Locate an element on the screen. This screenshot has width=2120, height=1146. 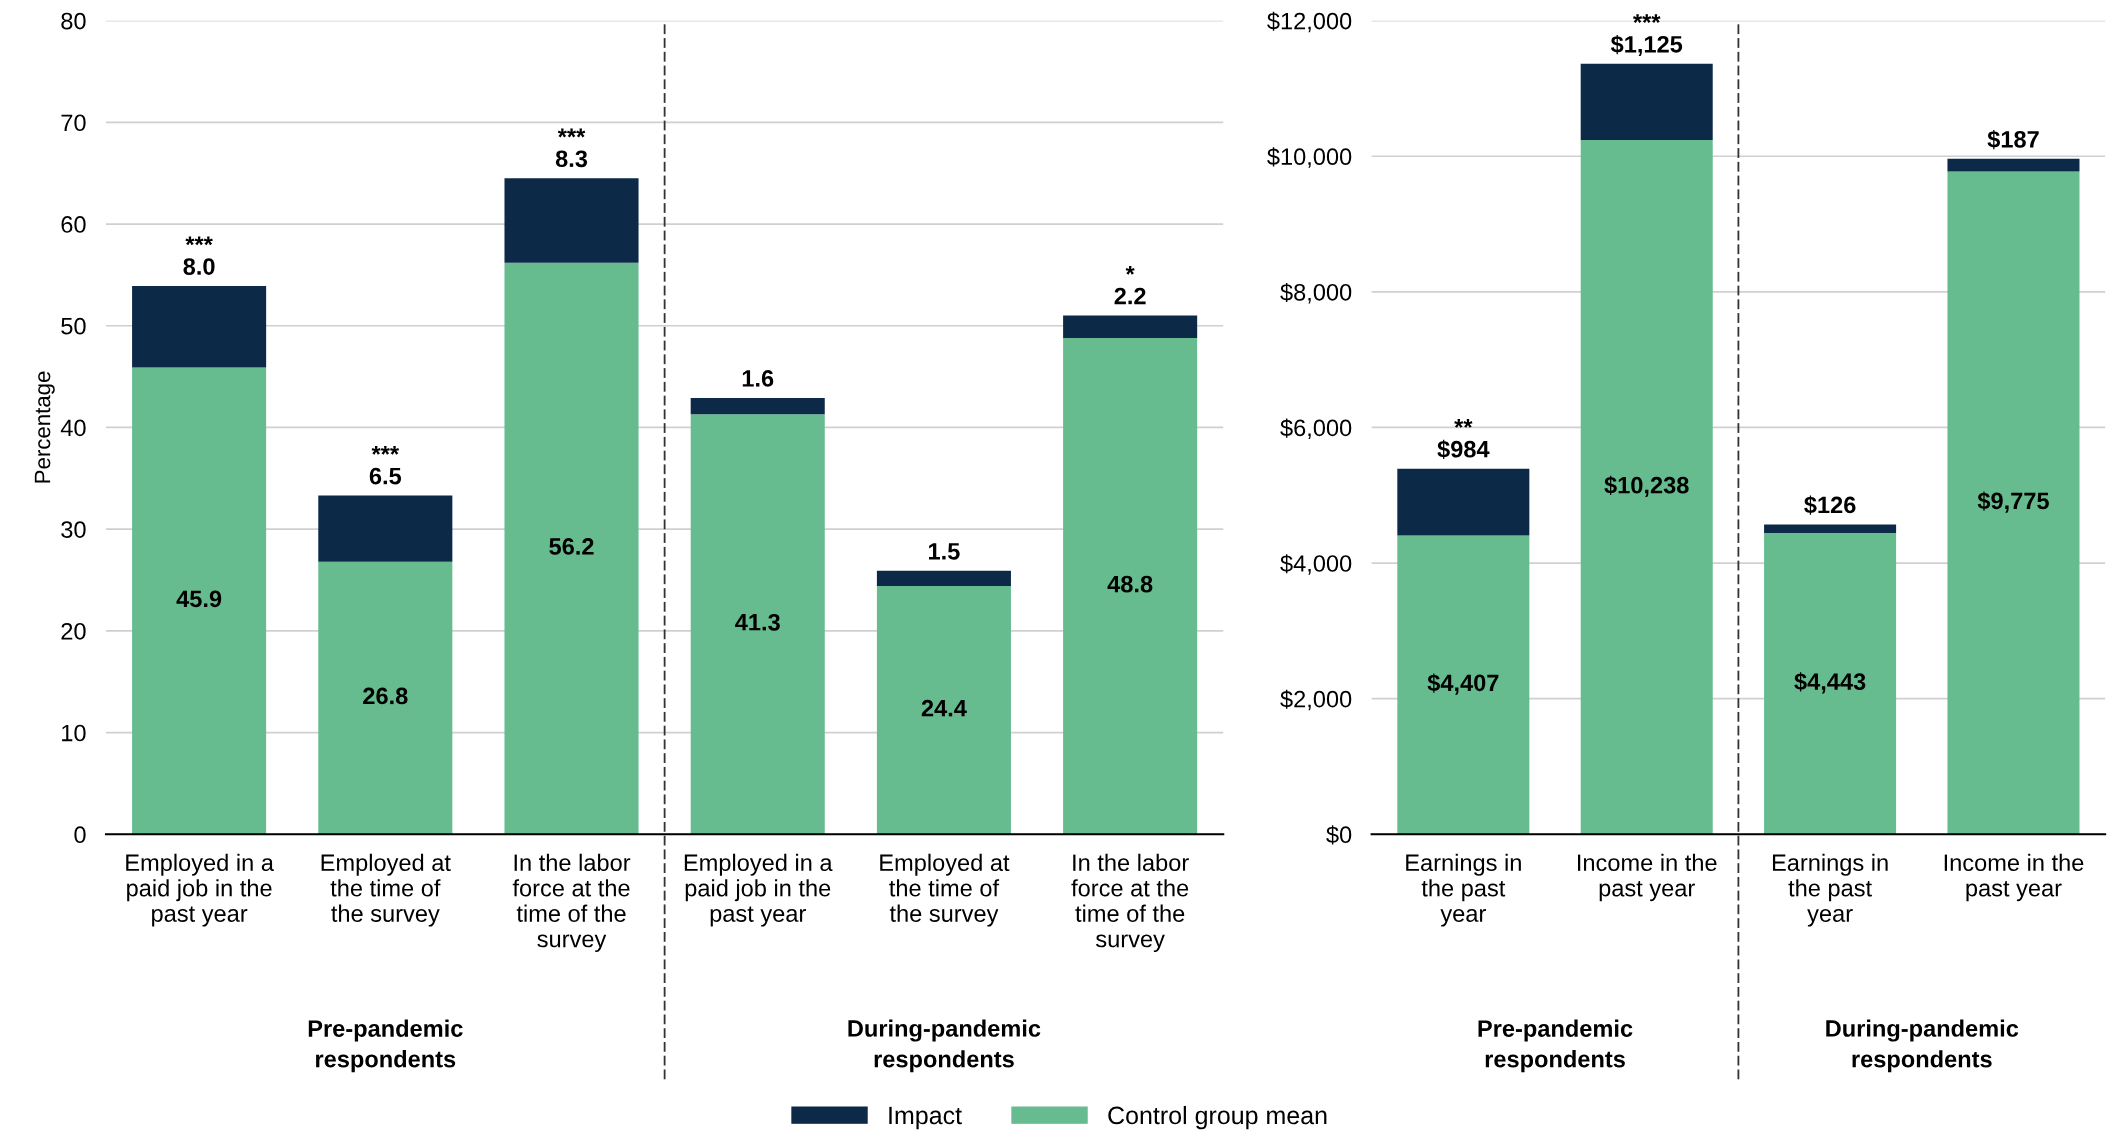
data-label: 56.2 is located at coordinates (571, 546).